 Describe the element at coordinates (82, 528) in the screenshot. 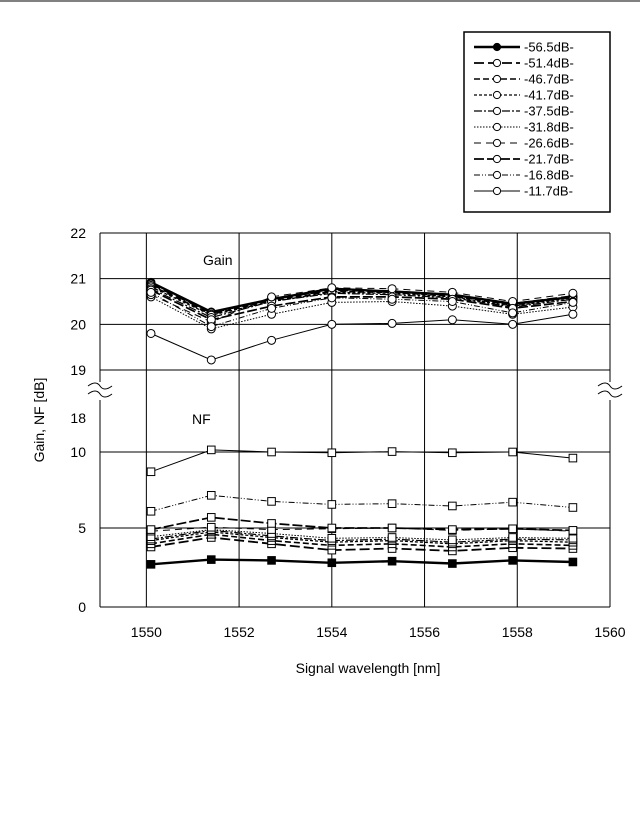

I see `nf-tick-label-5: 5` at that location.